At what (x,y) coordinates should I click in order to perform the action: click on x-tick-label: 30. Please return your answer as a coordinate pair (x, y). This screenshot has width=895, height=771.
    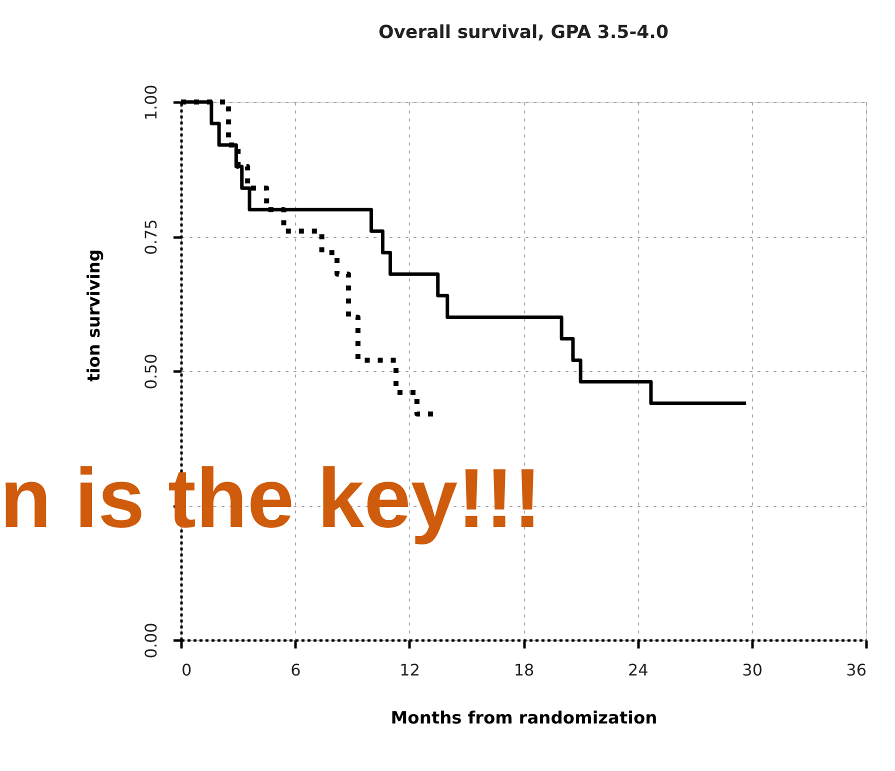
    Looking at the image, I should click on (752, 670).